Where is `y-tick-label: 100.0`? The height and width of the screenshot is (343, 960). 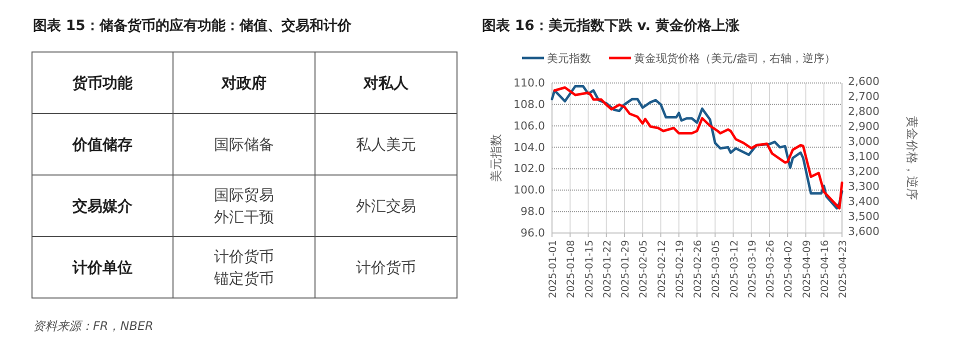 y-tick-label: 100.0 is located at coordinates (529, 190).